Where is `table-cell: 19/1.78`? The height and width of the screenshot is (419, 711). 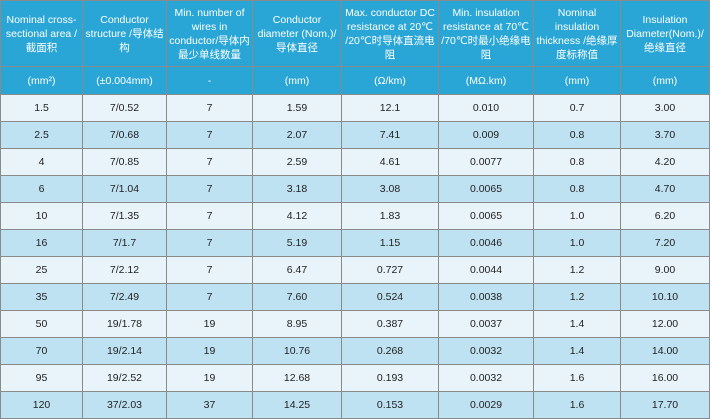
table-cell: 19/1.78 is located at coordinates (124, 324).